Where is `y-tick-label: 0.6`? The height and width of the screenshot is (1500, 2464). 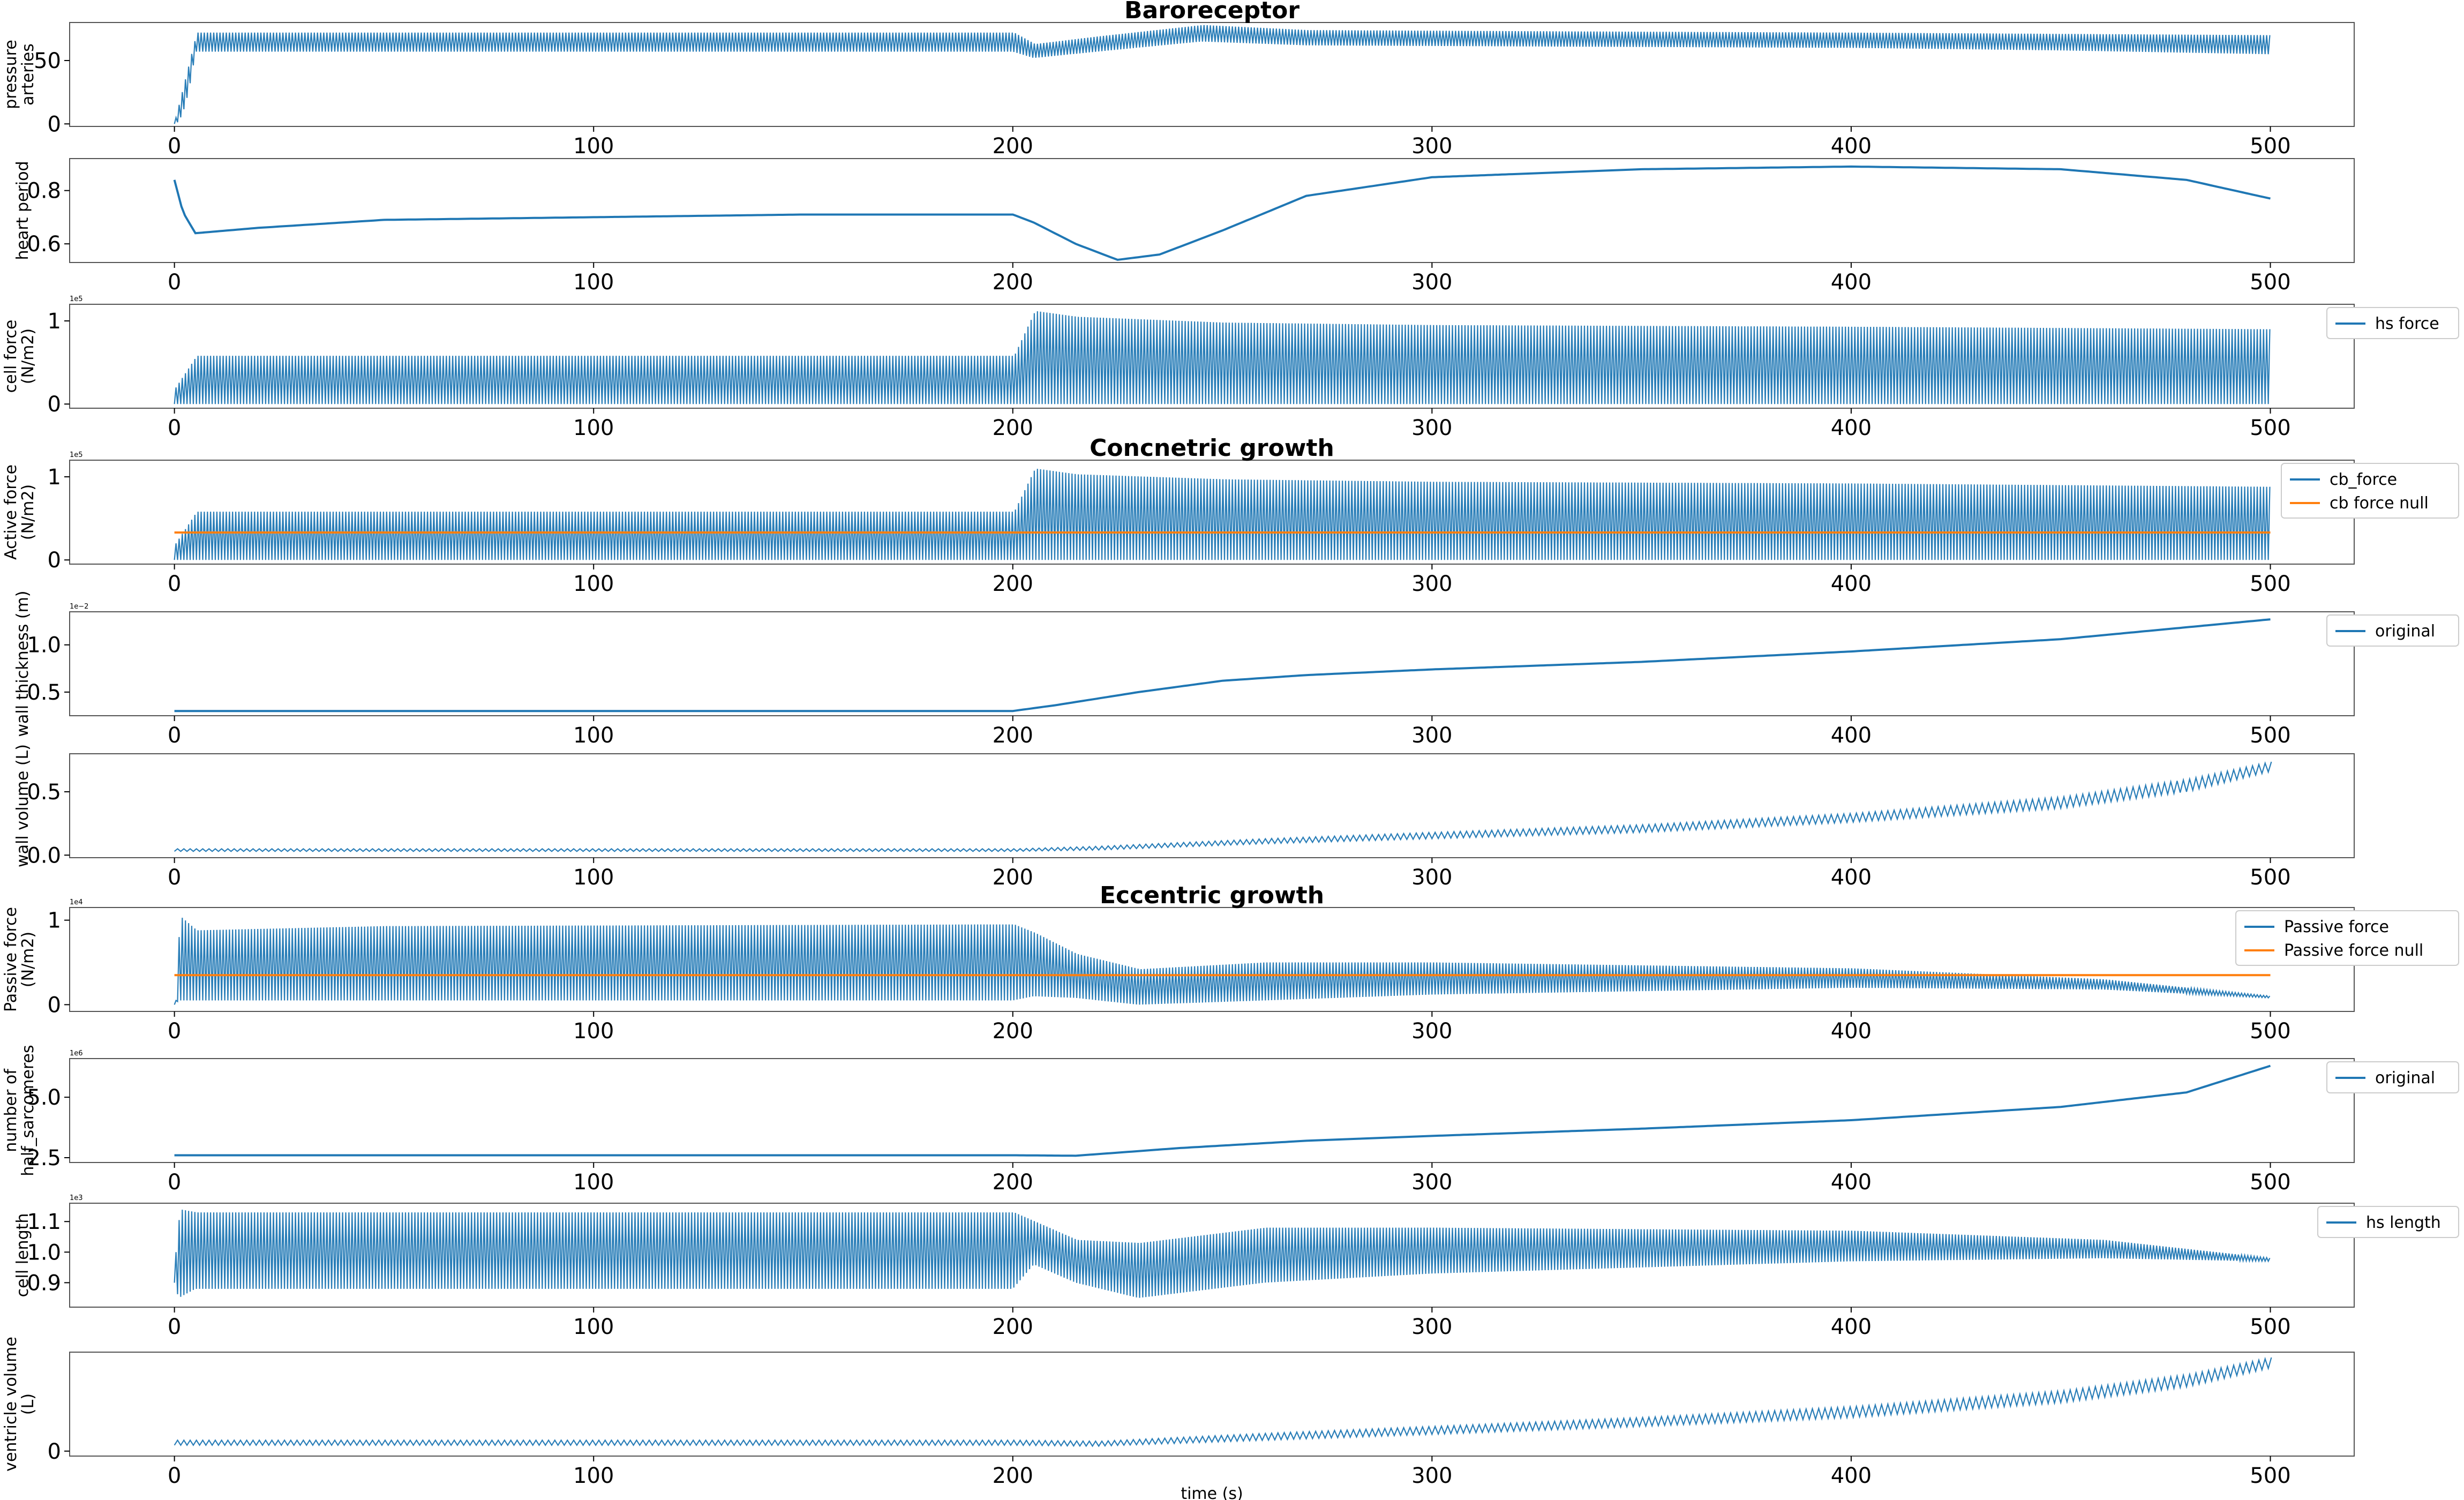
y-tick-label: 0.6 is located at coordinates (44, 244).